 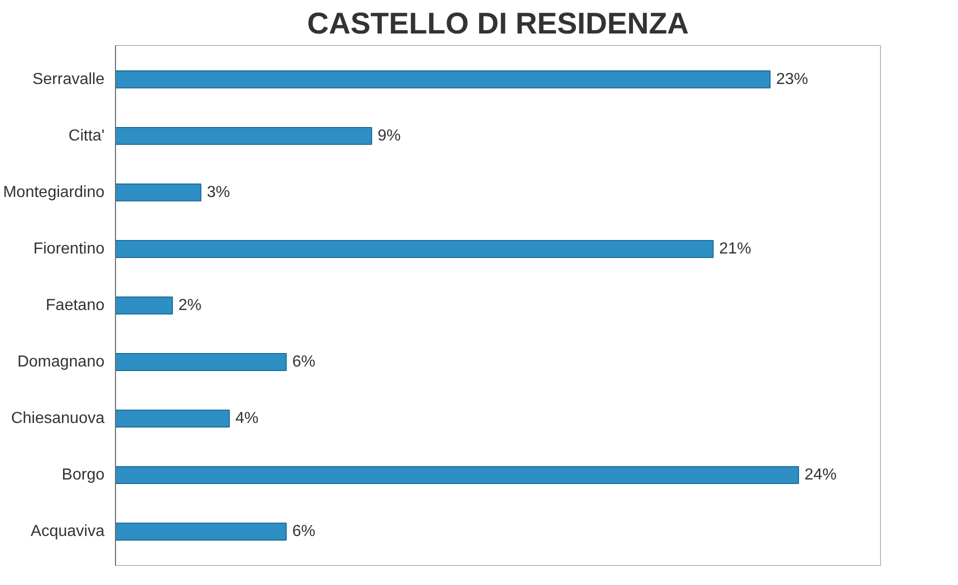 I want to click on y-tick-label: Serravalle, so click(x=68, y=79).